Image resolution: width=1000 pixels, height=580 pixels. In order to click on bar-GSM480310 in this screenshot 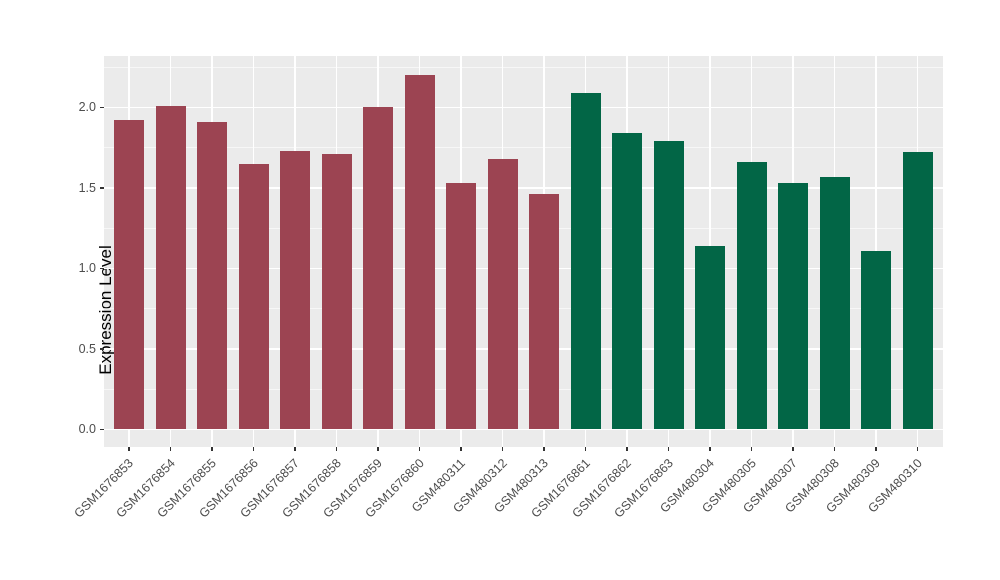, I will do `click(917, 291)`.